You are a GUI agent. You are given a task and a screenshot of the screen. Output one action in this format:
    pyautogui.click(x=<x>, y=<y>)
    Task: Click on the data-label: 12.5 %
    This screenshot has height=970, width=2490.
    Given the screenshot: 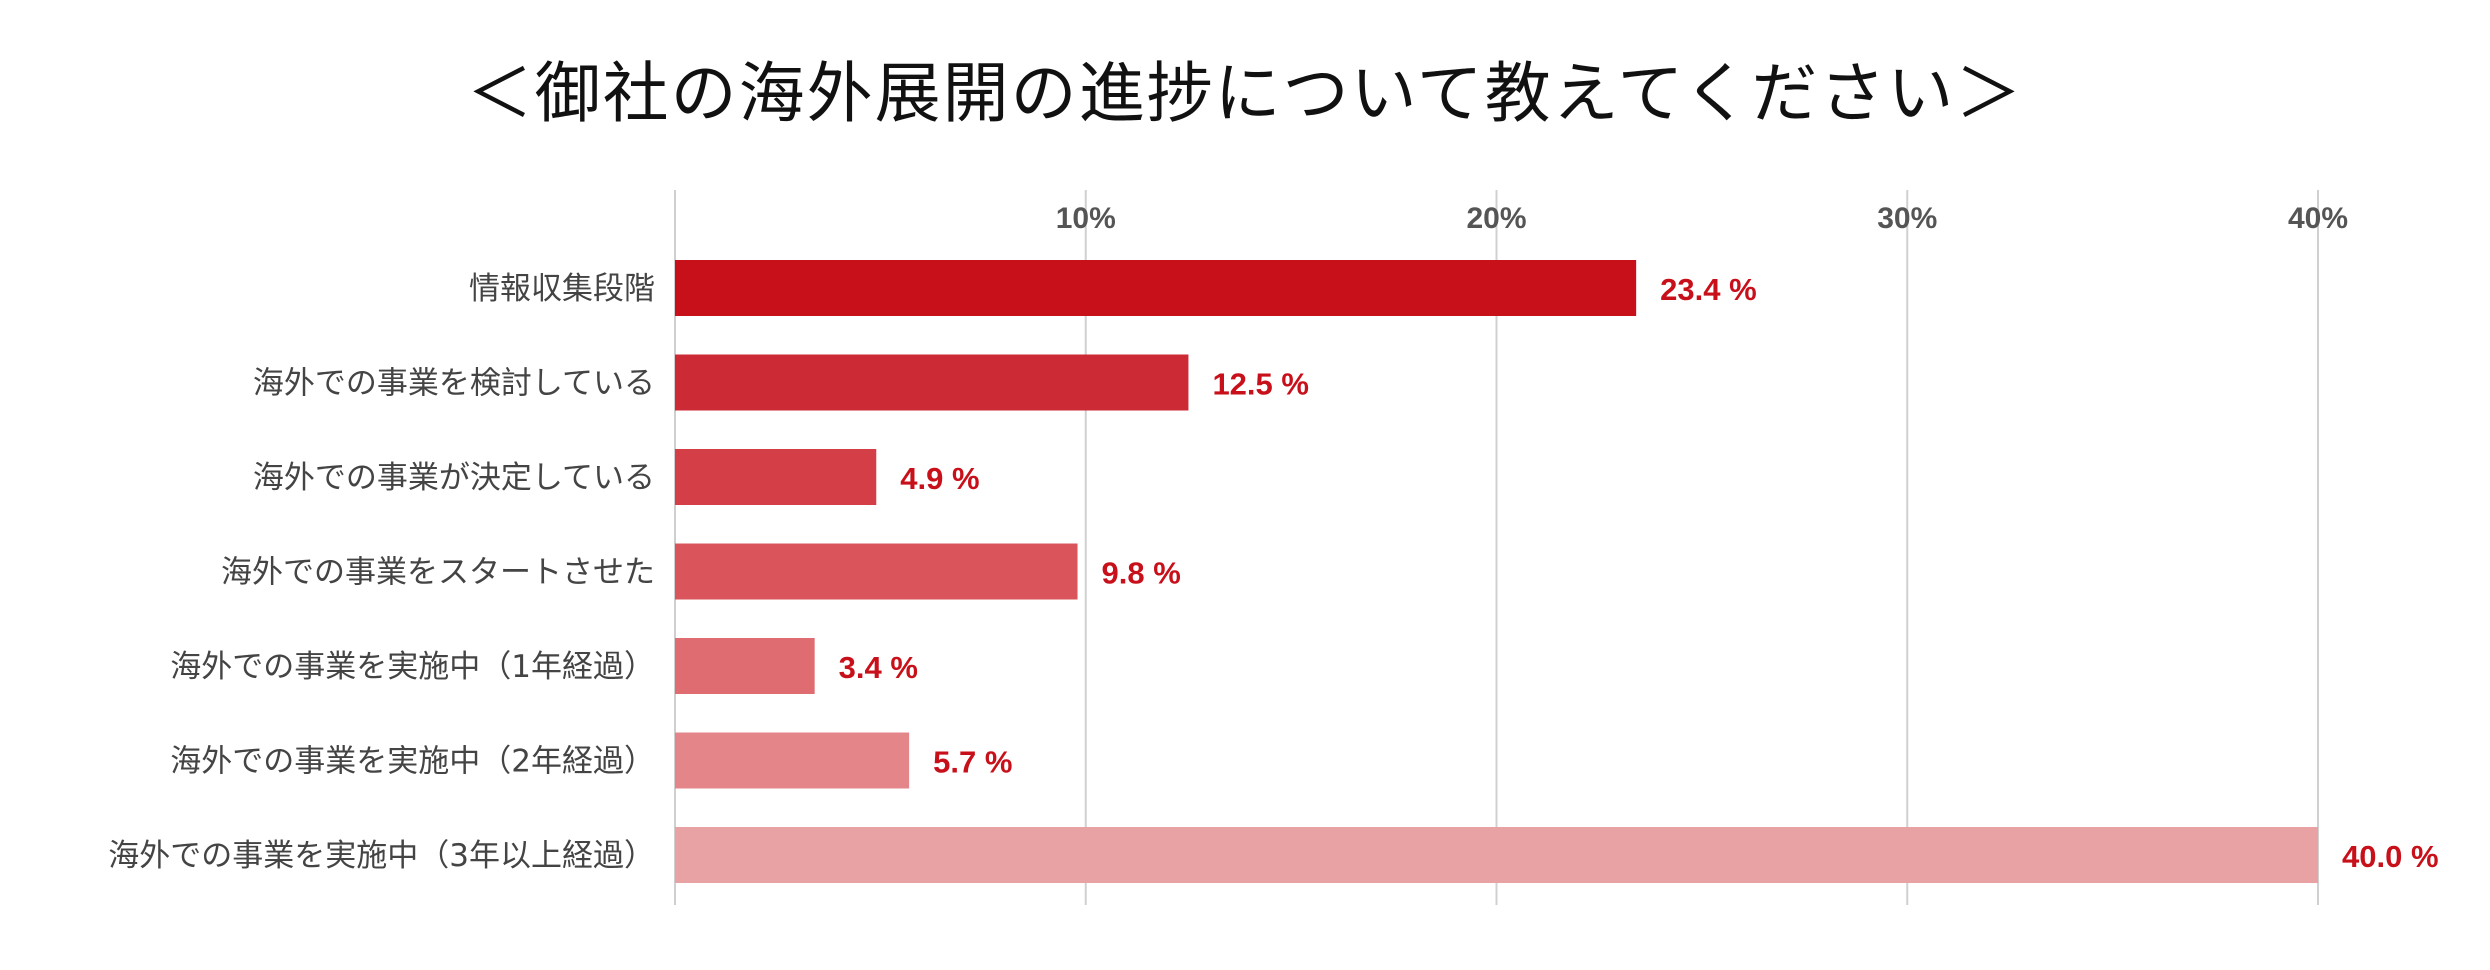 What is the action you would take?
    pyautogui.click(x=1260, y=384)
    